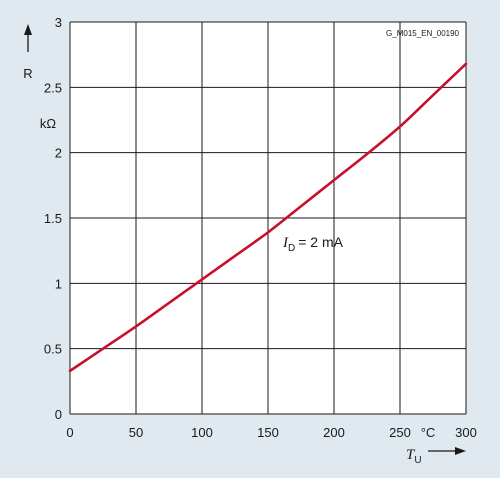 This screenshot has width=500, height=478. What do you see at coordinates (69, 432) in the screenshot?
I see `x-tick-label: 0` at bounding box center [69, 432].